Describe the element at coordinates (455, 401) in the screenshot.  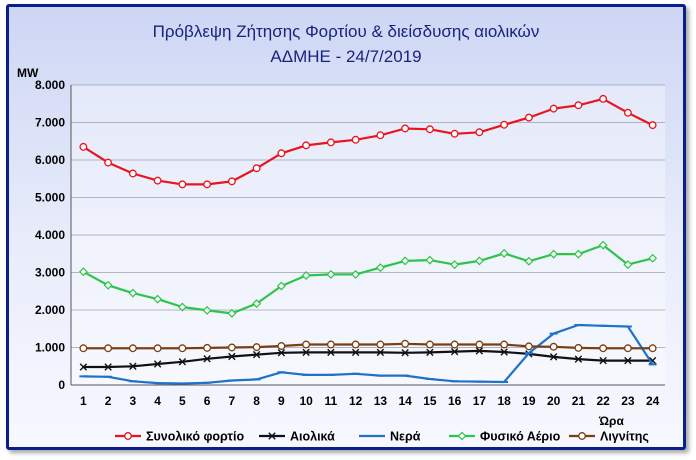
I see `x-tick-label: 16` at that location.